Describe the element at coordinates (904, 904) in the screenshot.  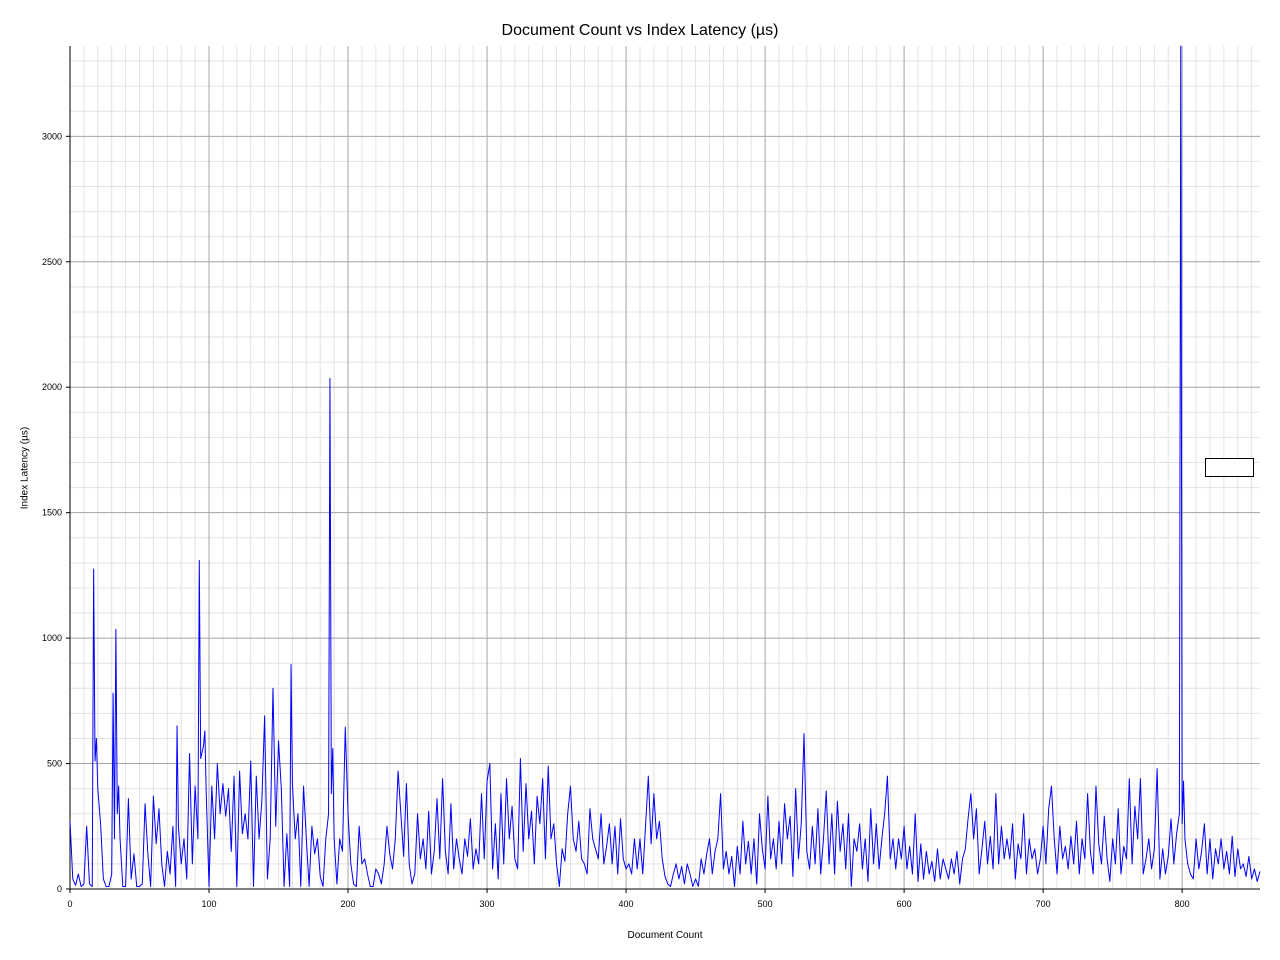
I see `x-tick-label: 600` at that location.